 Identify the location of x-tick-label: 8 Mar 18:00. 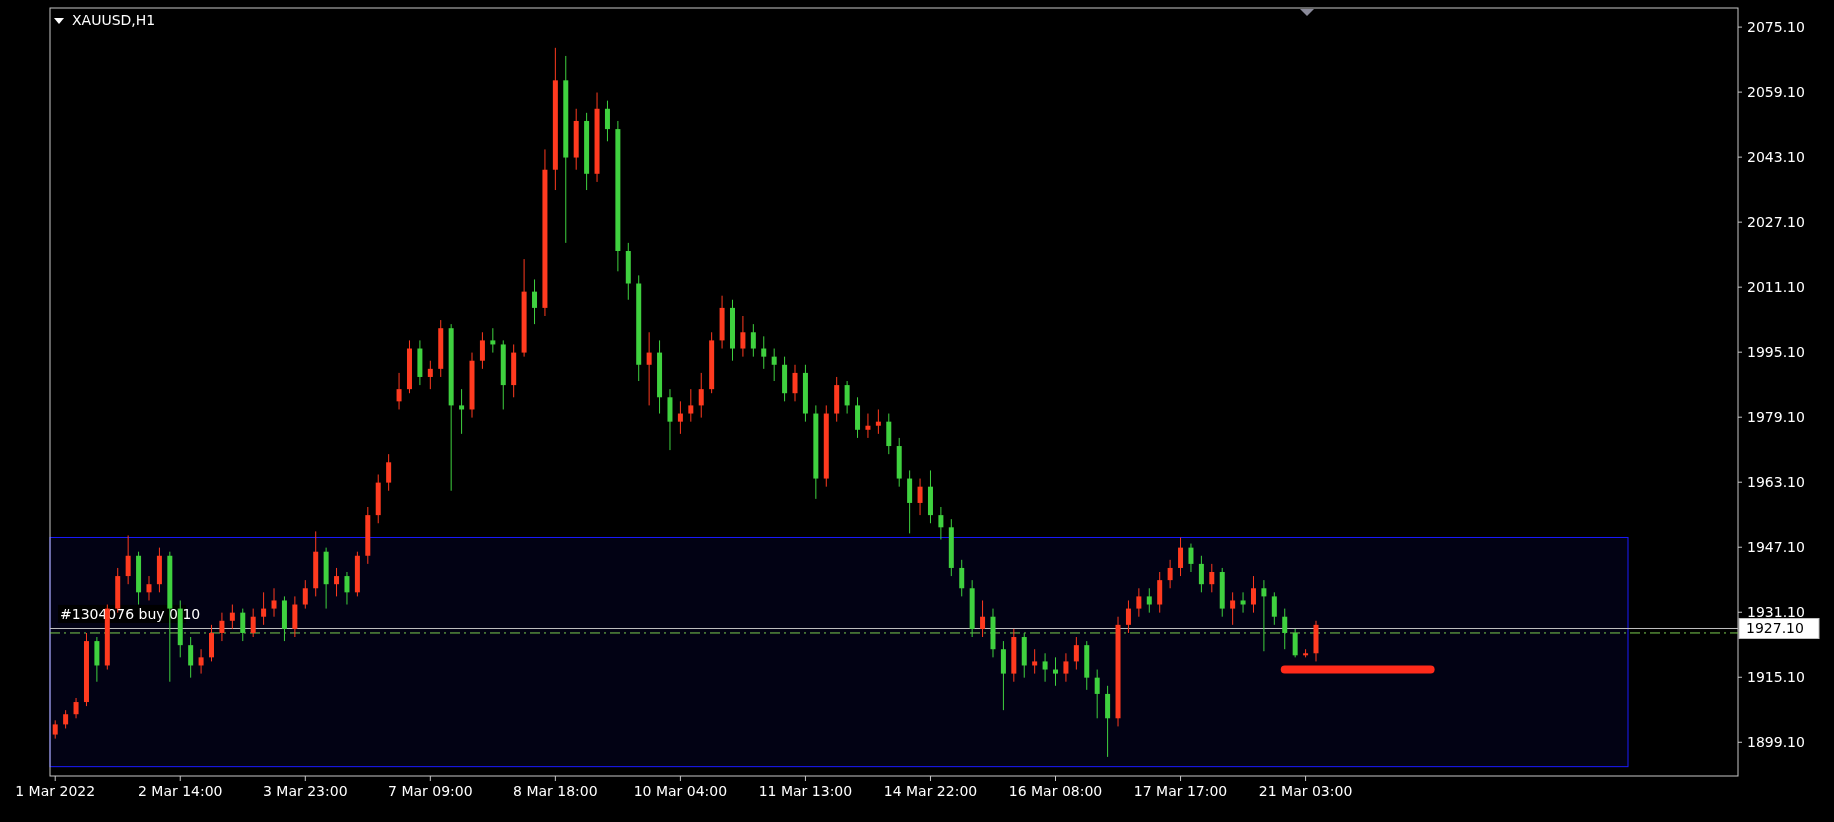
(555, 791).